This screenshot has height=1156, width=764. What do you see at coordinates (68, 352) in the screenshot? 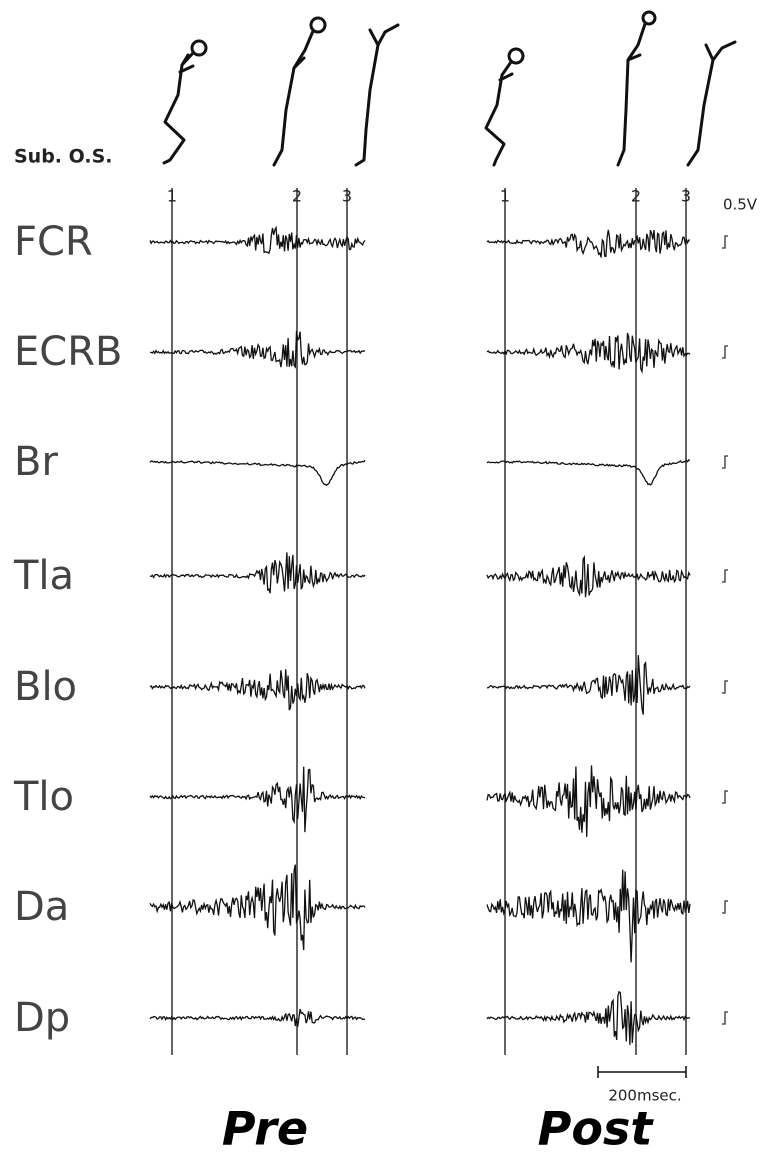
I see `muscle-label: ECRB` at bounding box center [68, 352].